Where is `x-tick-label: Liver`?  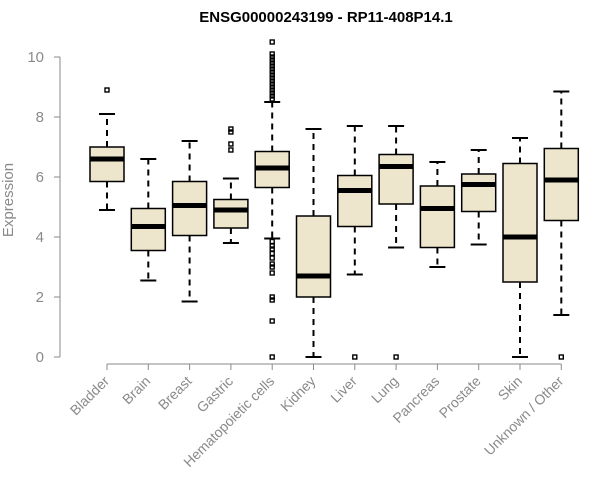
x-tick-label: Liver is located at coordinates (343, 389).